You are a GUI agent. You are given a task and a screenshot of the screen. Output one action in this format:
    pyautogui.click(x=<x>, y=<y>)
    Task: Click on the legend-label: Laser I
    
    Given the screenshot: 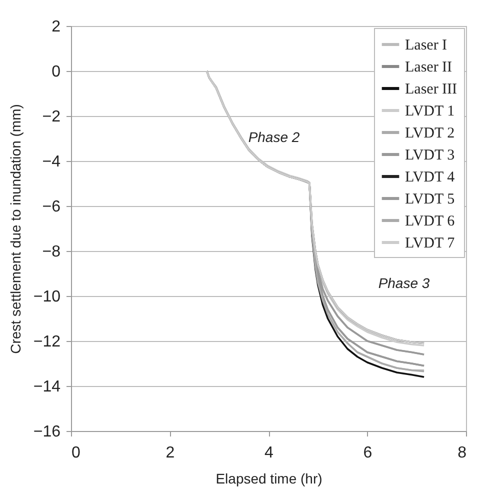 What is the action you would take?
    pyautogui.click(x=426, y=46)
    